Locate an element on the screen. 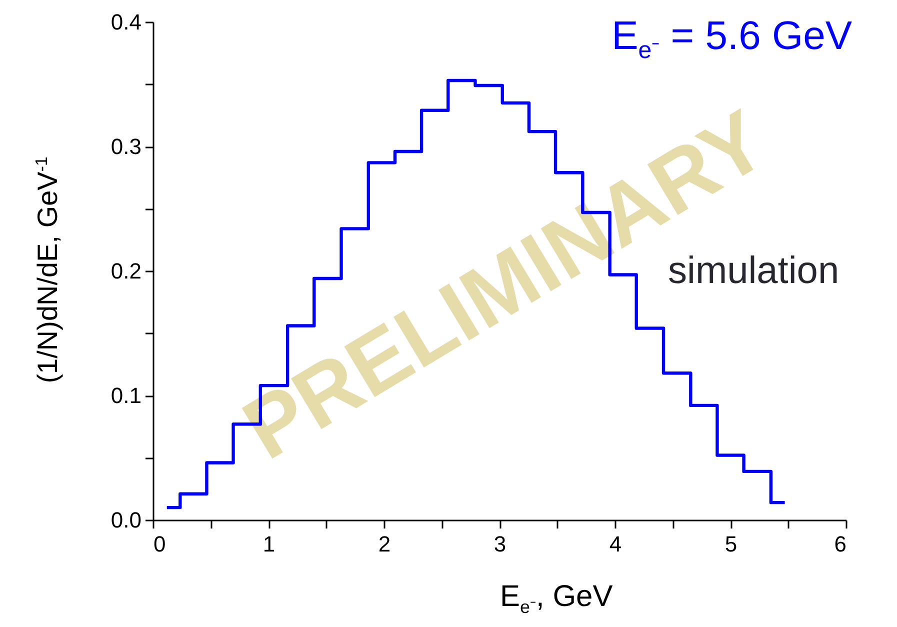 The width and height of the screenshot is (897, 627). x-tick-label: 3 is located at coordinates (500, 544).